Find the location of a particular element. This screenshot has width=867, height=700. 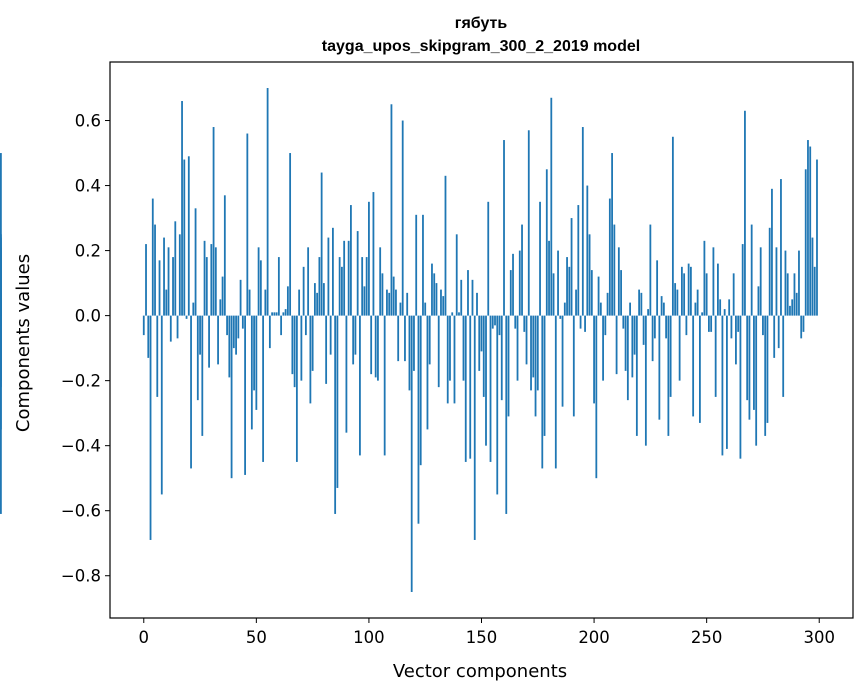

x-tick-label: 150 is located at coordinates (482, 637).